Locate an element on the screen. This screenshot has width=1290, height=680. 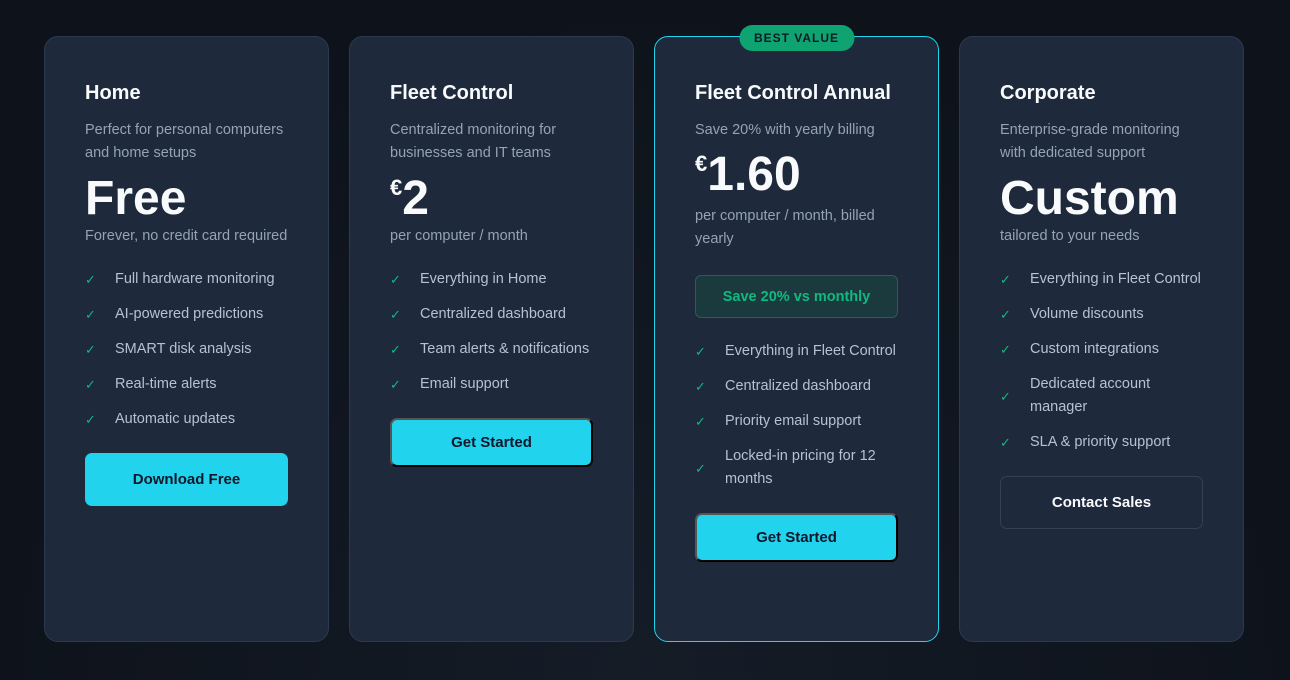
feature-item: ✓ SMART disk analysis is located at coordinates (186, 349).